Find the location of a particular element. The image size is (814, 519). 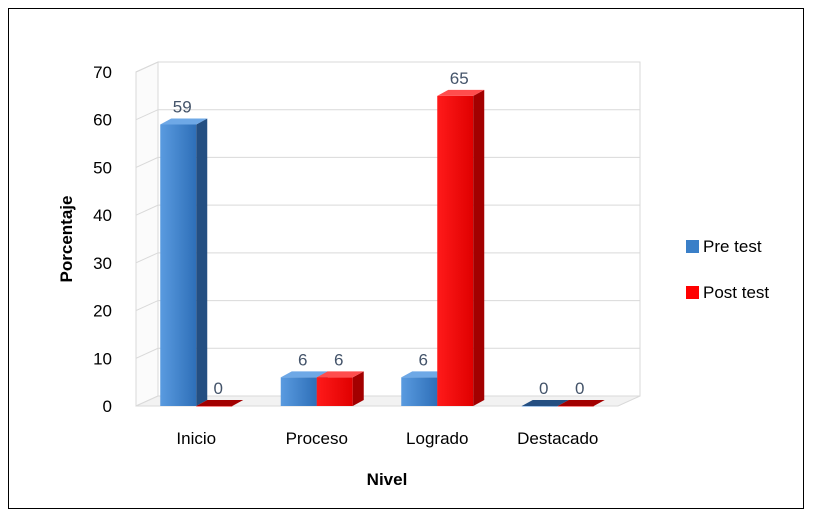

bar-pre-test-inicio is located at coordinates (184, 262).